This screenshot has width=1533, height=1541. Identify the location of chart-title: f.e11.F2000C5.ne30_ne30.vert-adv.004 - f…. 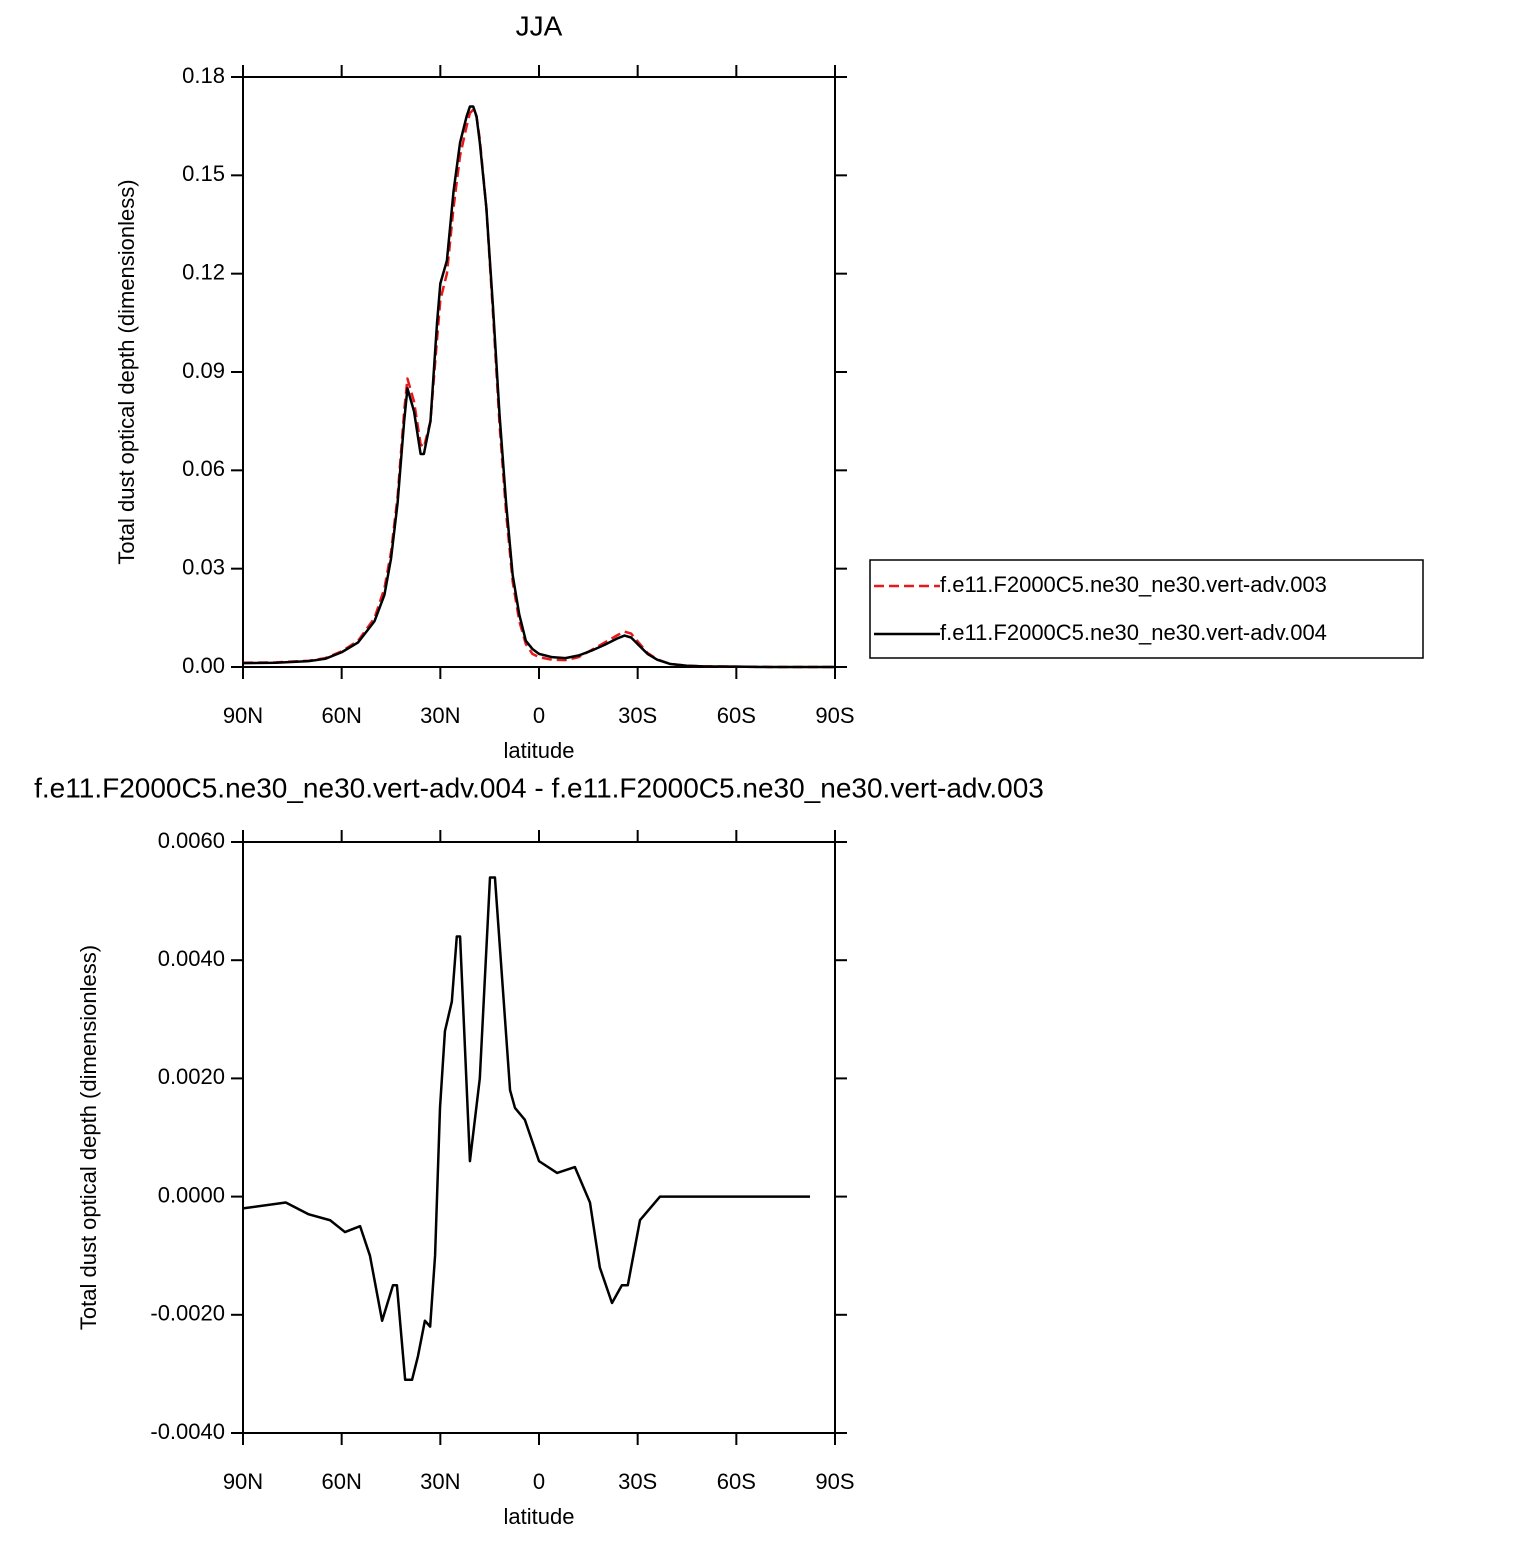
(539, 787).